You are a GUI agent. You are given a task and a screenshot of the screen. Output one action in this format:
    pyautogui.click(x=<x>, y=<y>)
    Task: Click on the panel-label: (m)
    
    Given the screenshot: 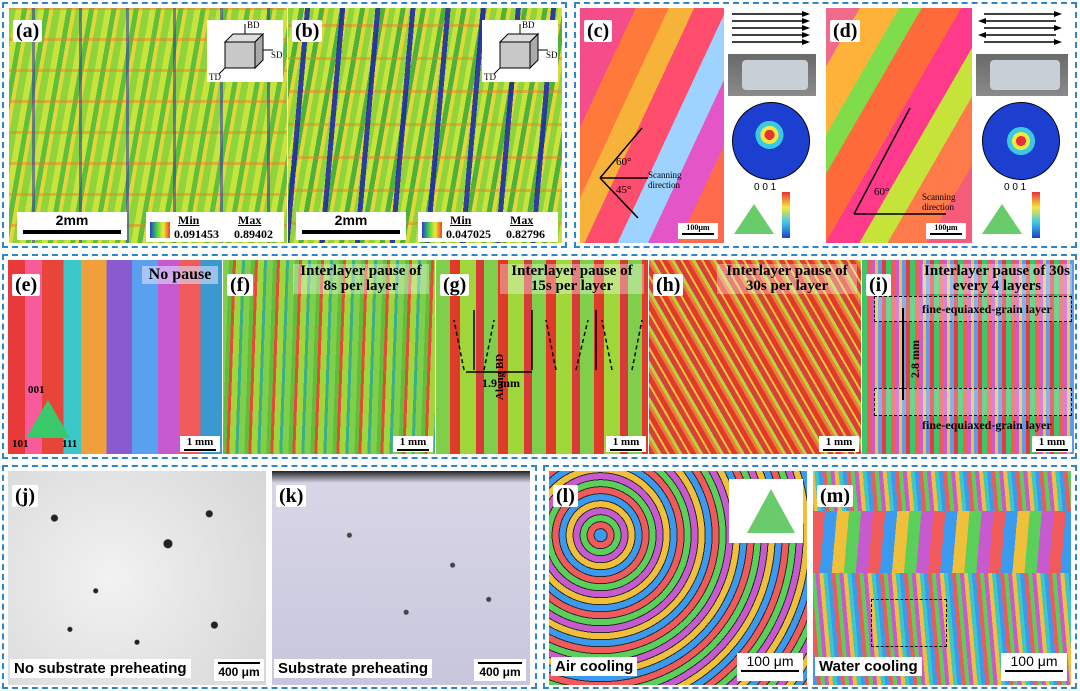 What is the action you would take?
    pyautogui.click(x=835, y=496)
    